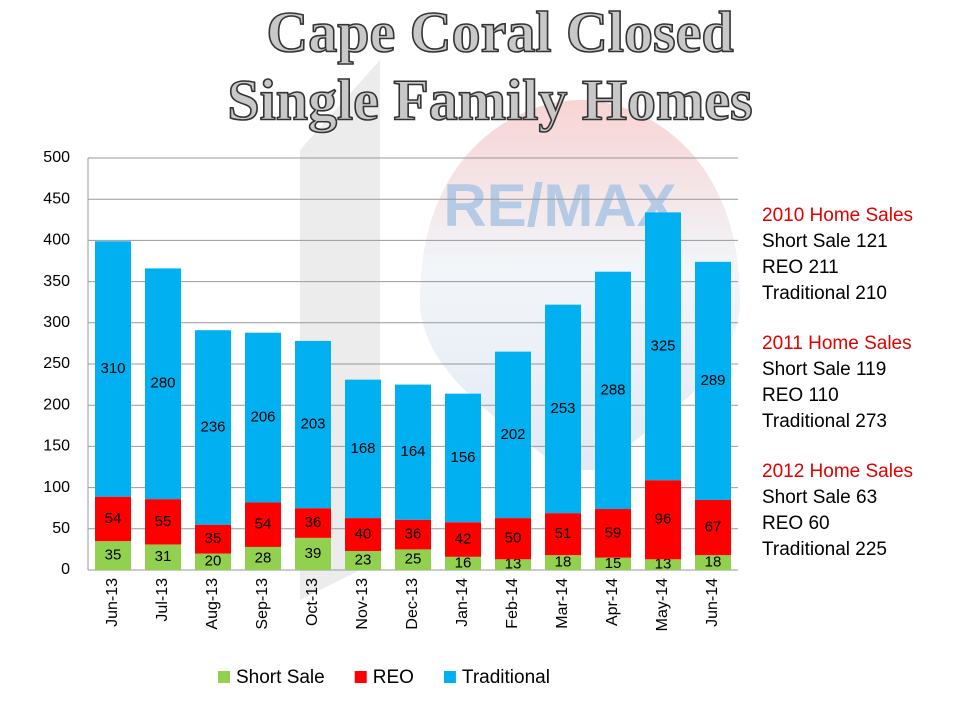 The width and height of the screenshot is (960, 720). What do you see at coordinates (499, 32) in the screenshot?
I see `chart-title: Cape Coral Closed` at bounding box center [499, 32].